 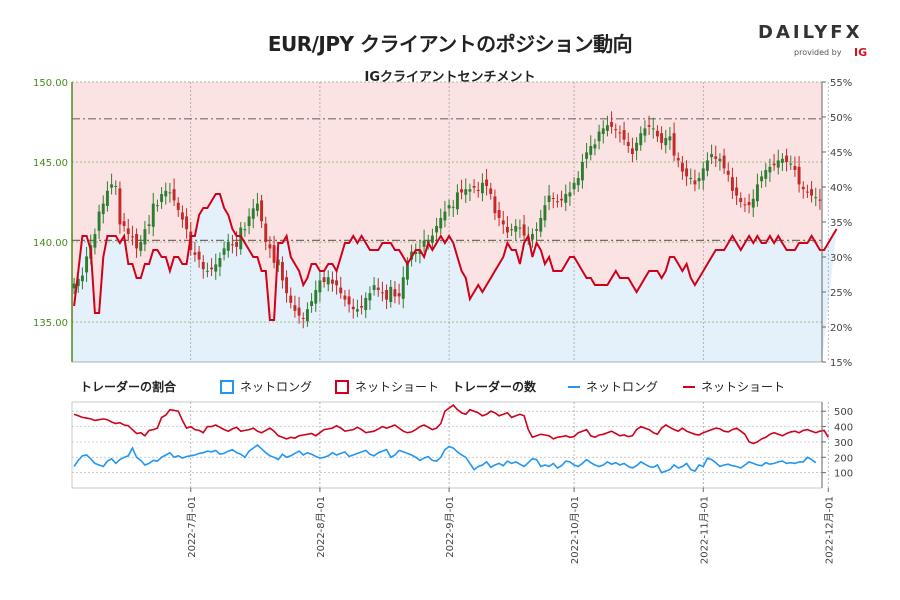 I want to click on percent-tick-label: 30%, so click(x=841, y=258).